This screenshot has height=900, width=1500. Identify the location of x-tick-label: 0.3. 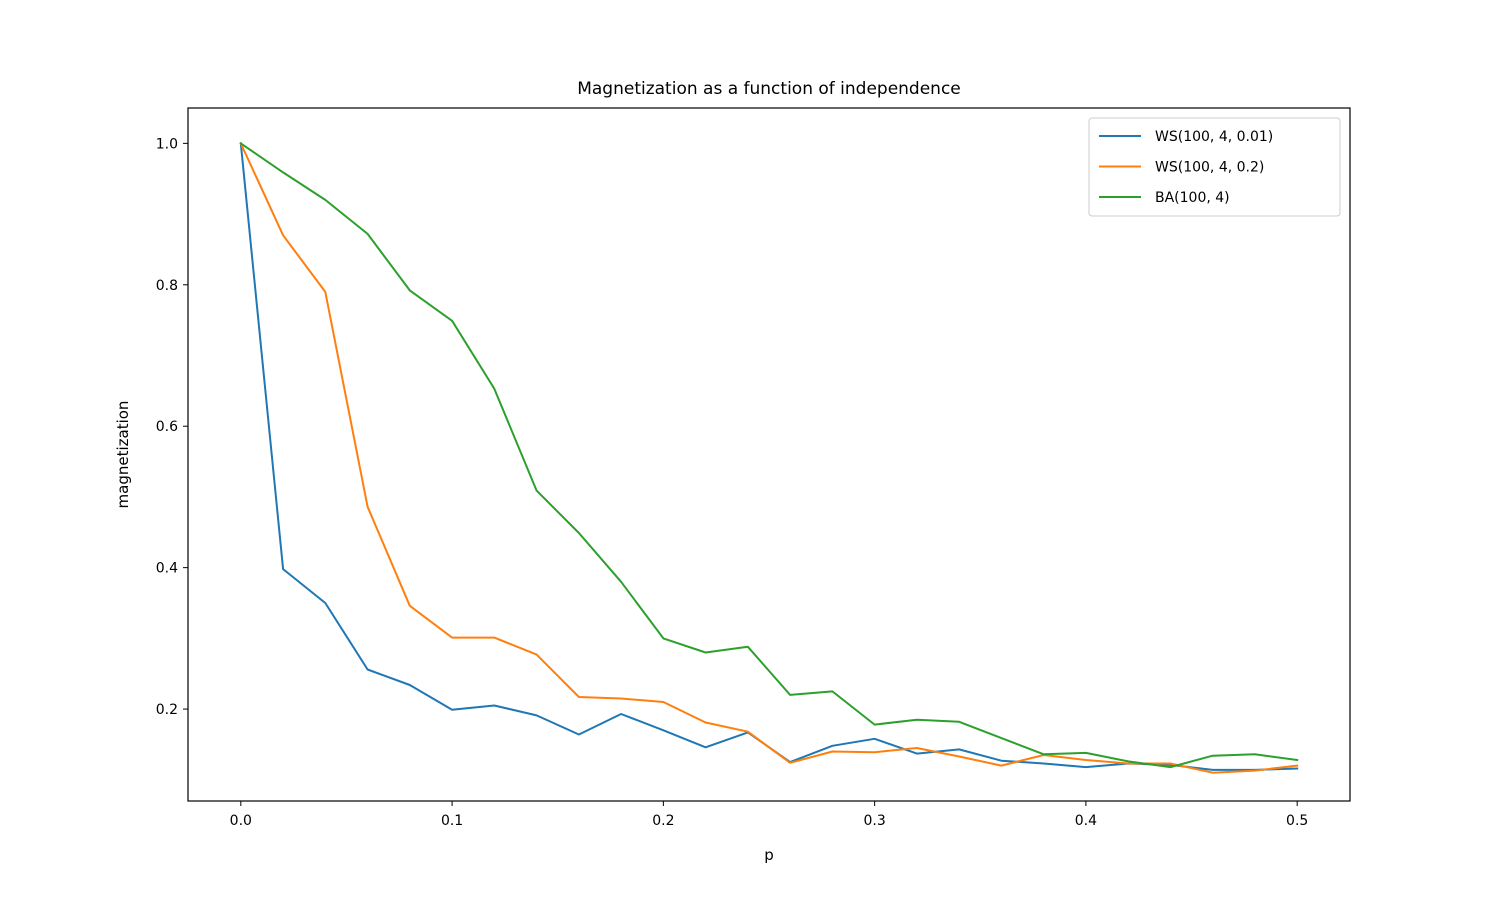
(875, 821).